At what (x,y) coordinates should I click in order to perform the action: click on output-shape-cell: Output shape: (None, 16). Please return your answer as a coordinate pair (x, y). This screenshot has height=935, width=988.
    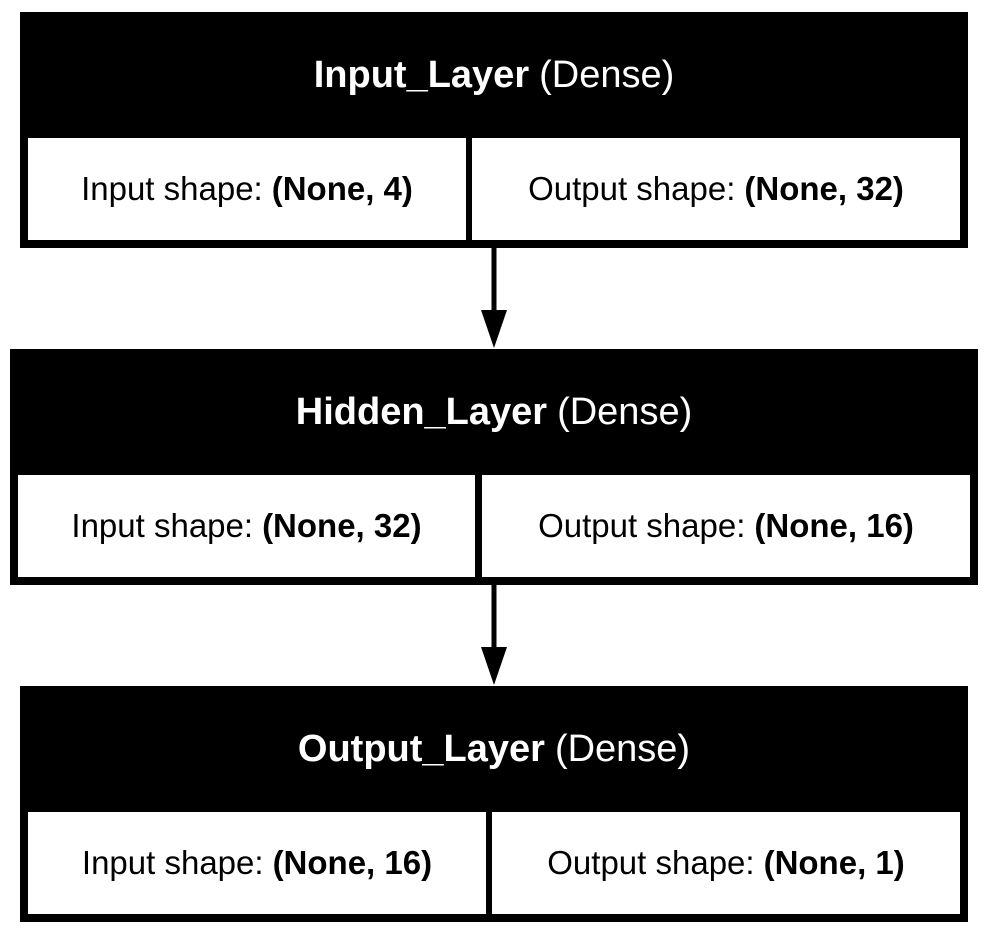
    Looking at the image, I should click on (726, 526).